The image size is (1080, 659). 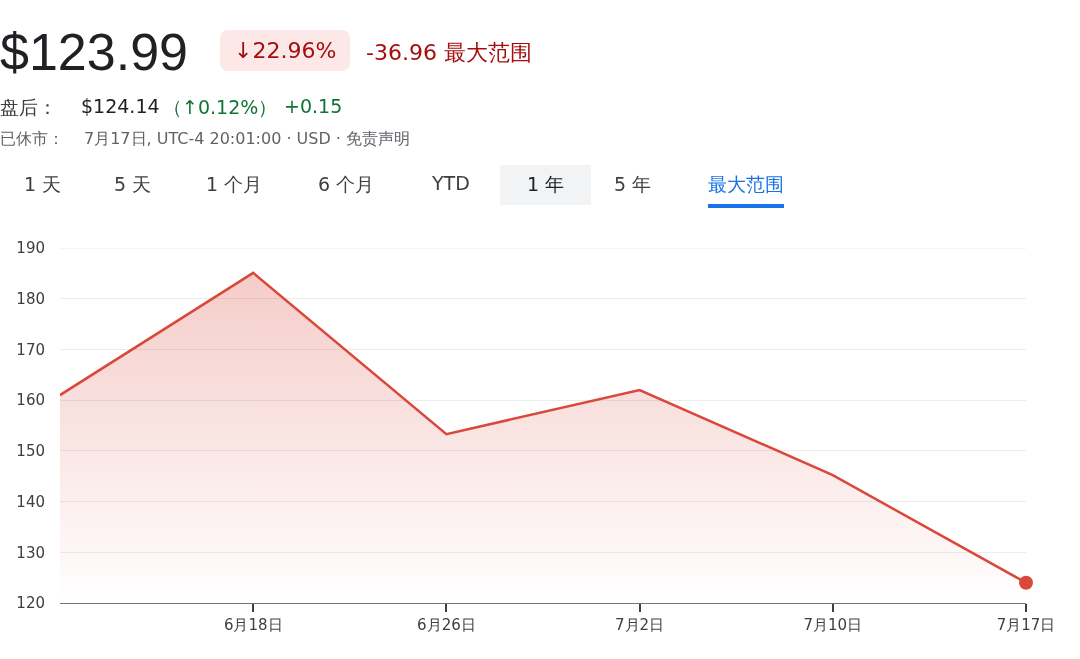 I want to click on text: 5 天, so click(x=133, y=184).